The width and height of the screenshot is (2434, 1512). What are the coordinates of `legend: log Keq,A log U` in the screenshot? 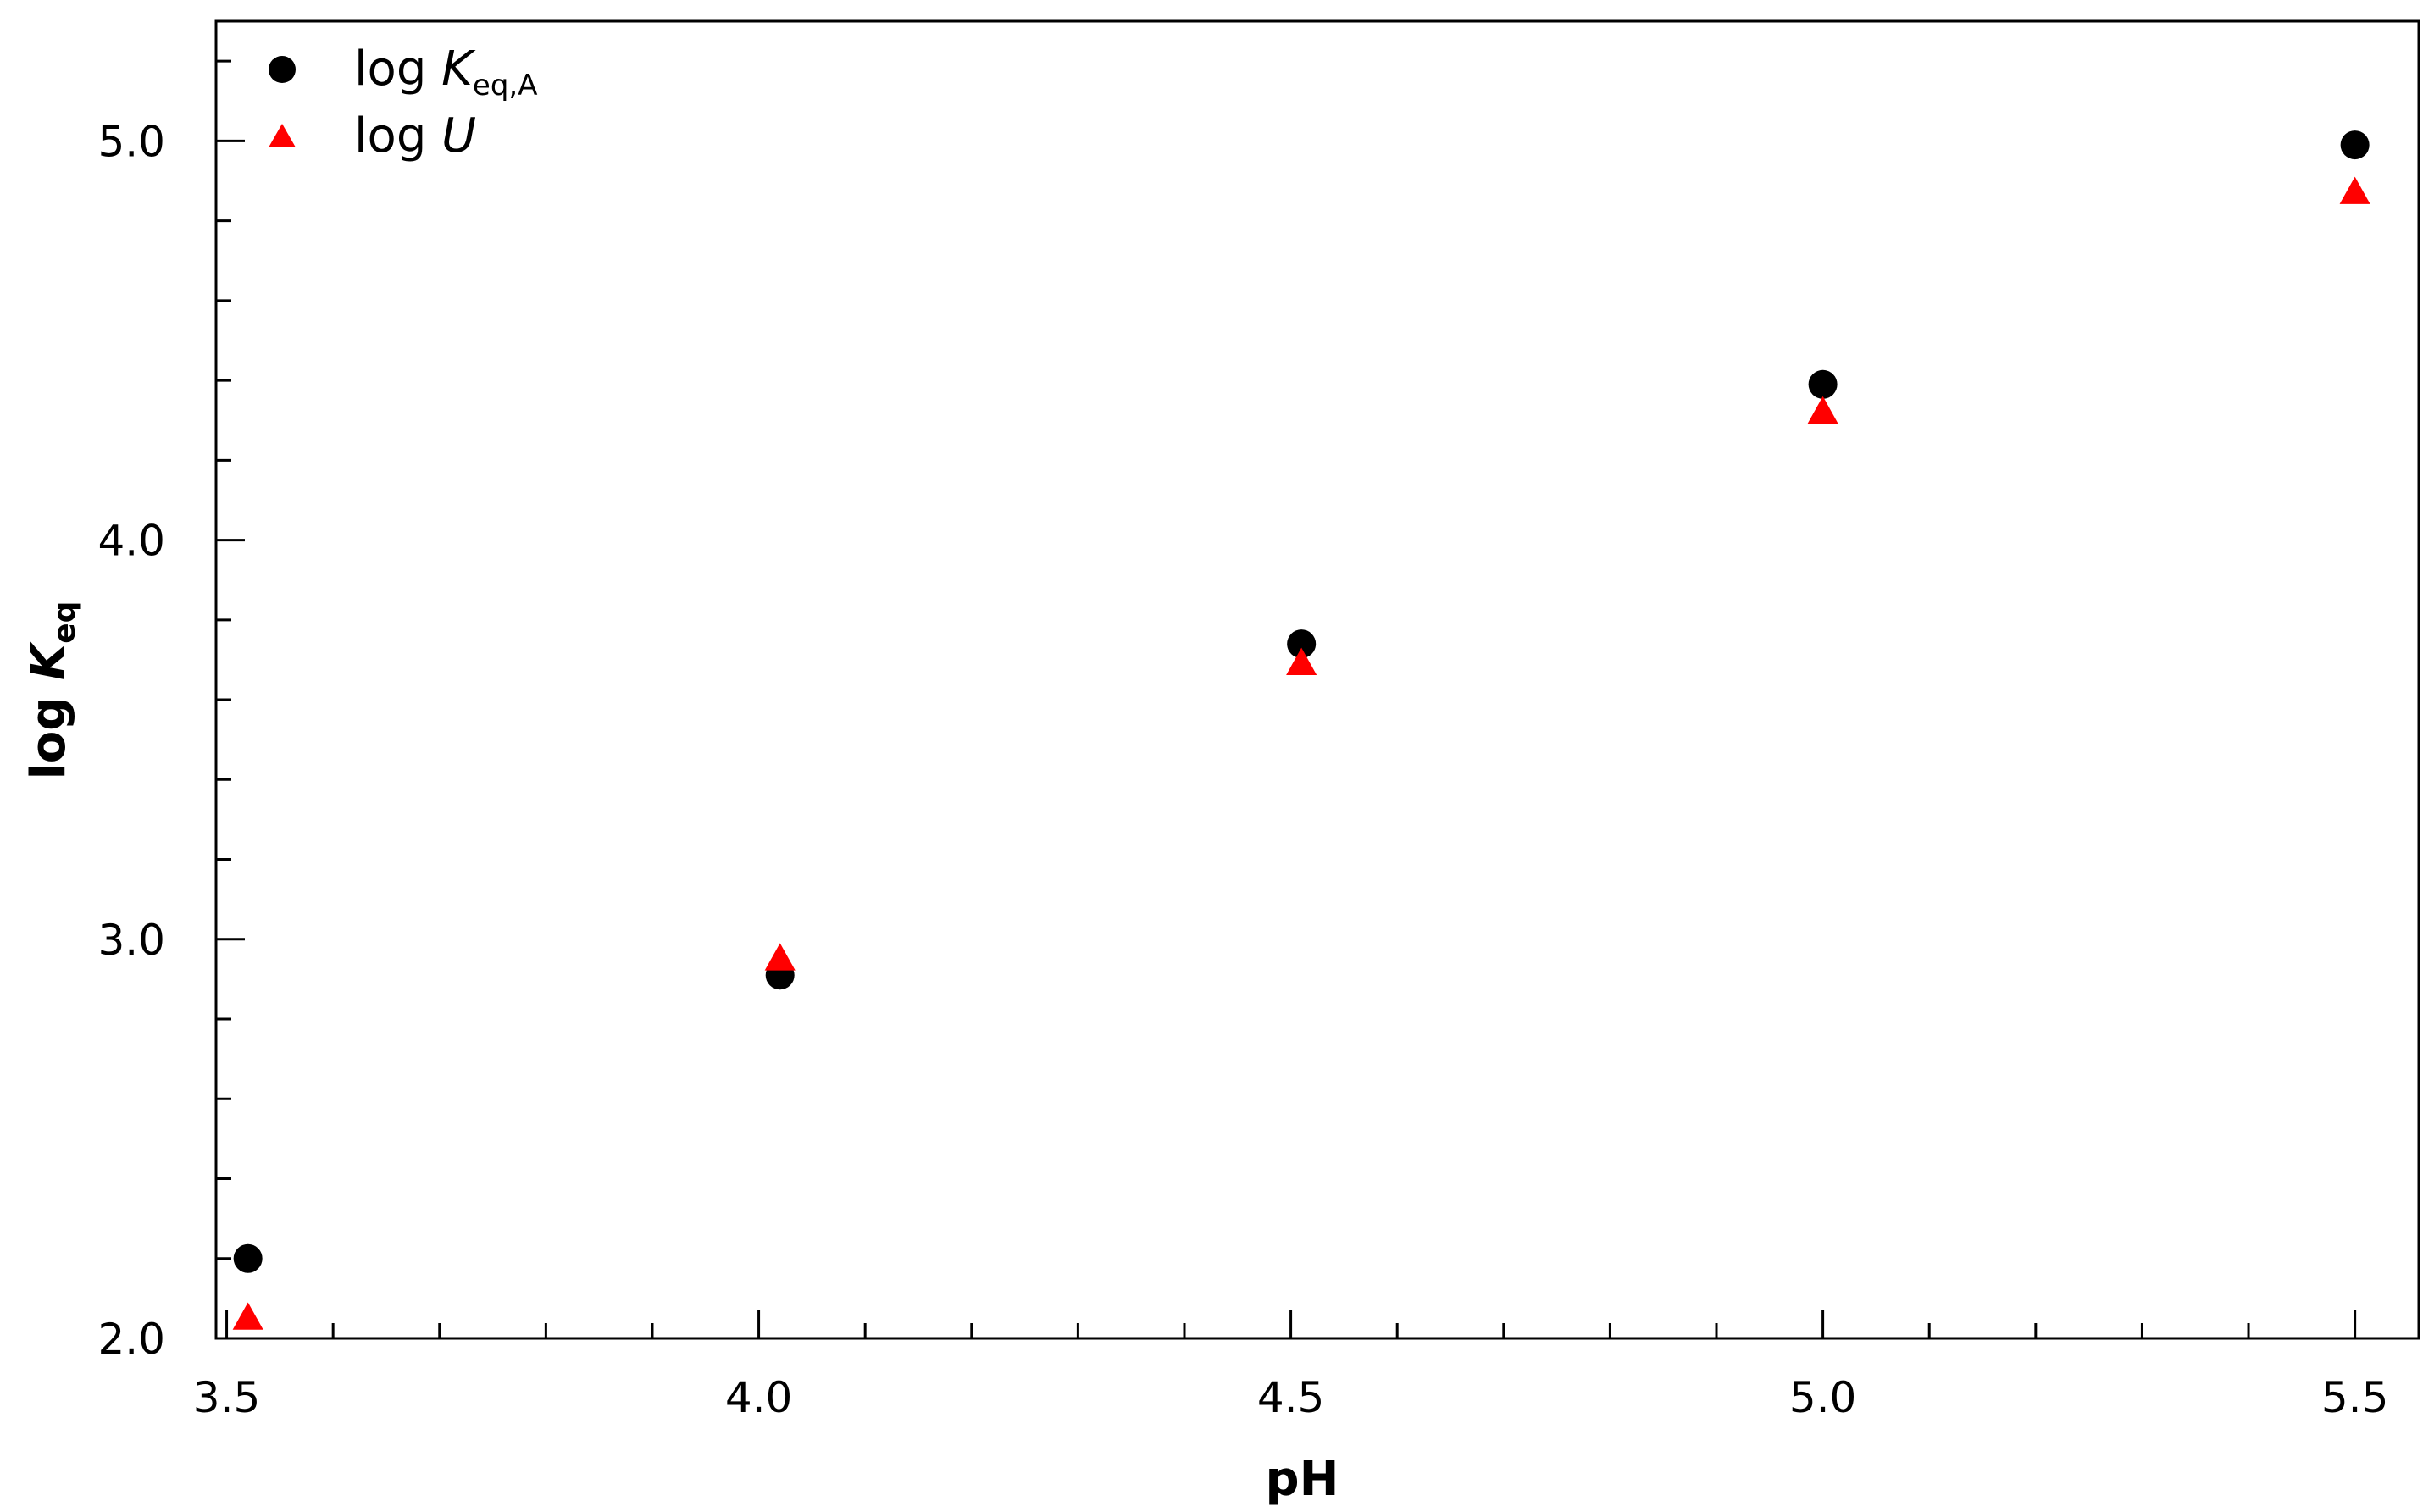 It's located at (403, 102).